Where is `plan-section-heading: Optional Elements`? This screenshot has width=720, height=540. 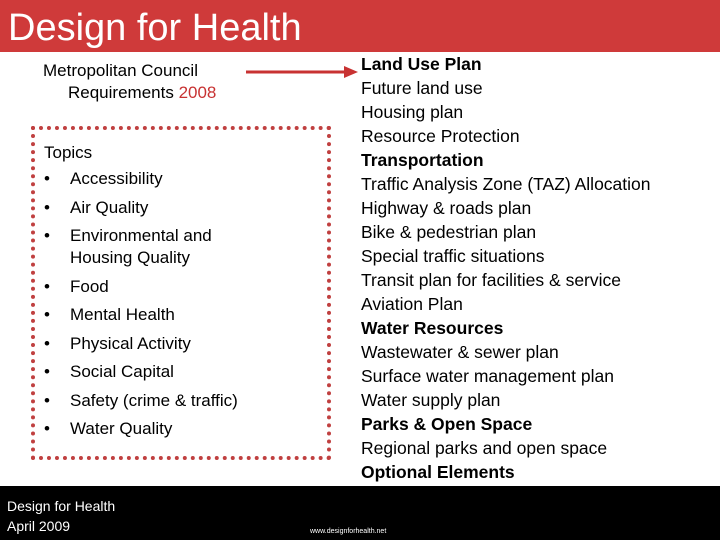
plan-section-heading: Optional Elements is located at coordinates (438, 472).